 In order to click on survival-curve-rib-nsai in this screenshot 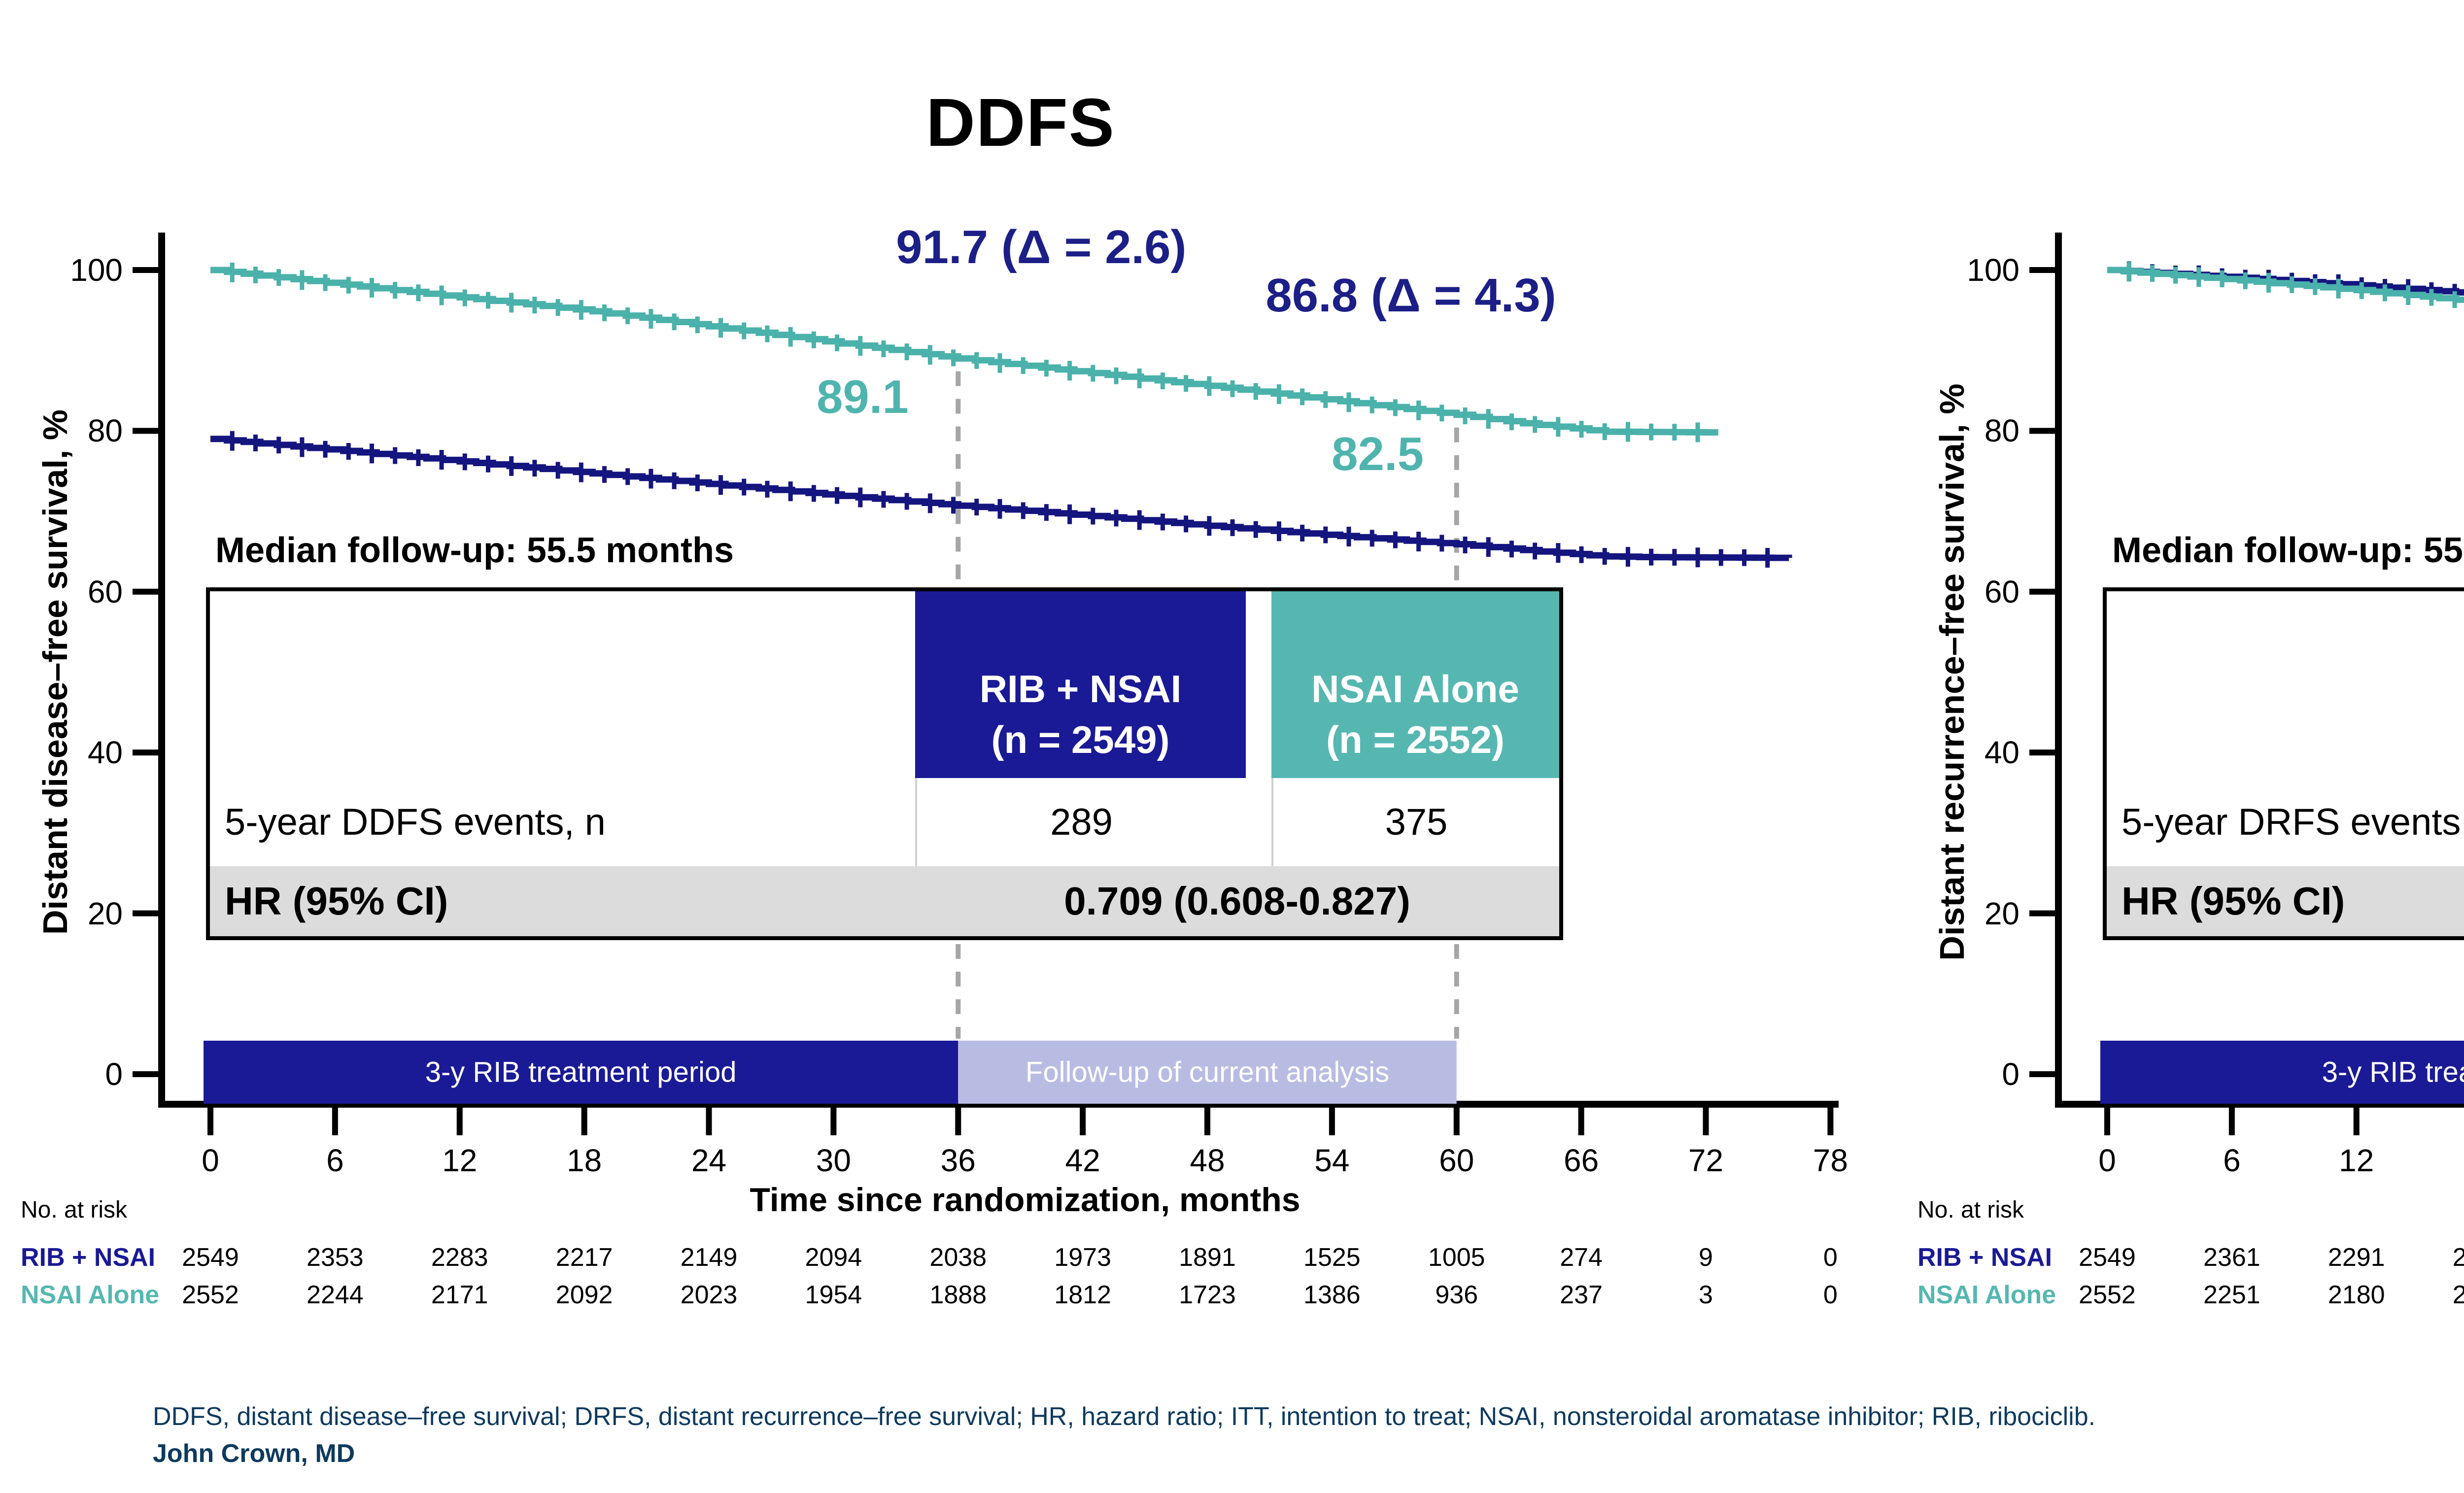, I will do `click(2285, 282)`.